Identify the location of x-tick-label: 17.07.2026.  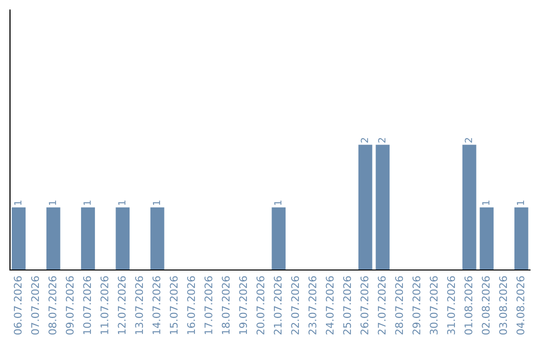
(208, 305).